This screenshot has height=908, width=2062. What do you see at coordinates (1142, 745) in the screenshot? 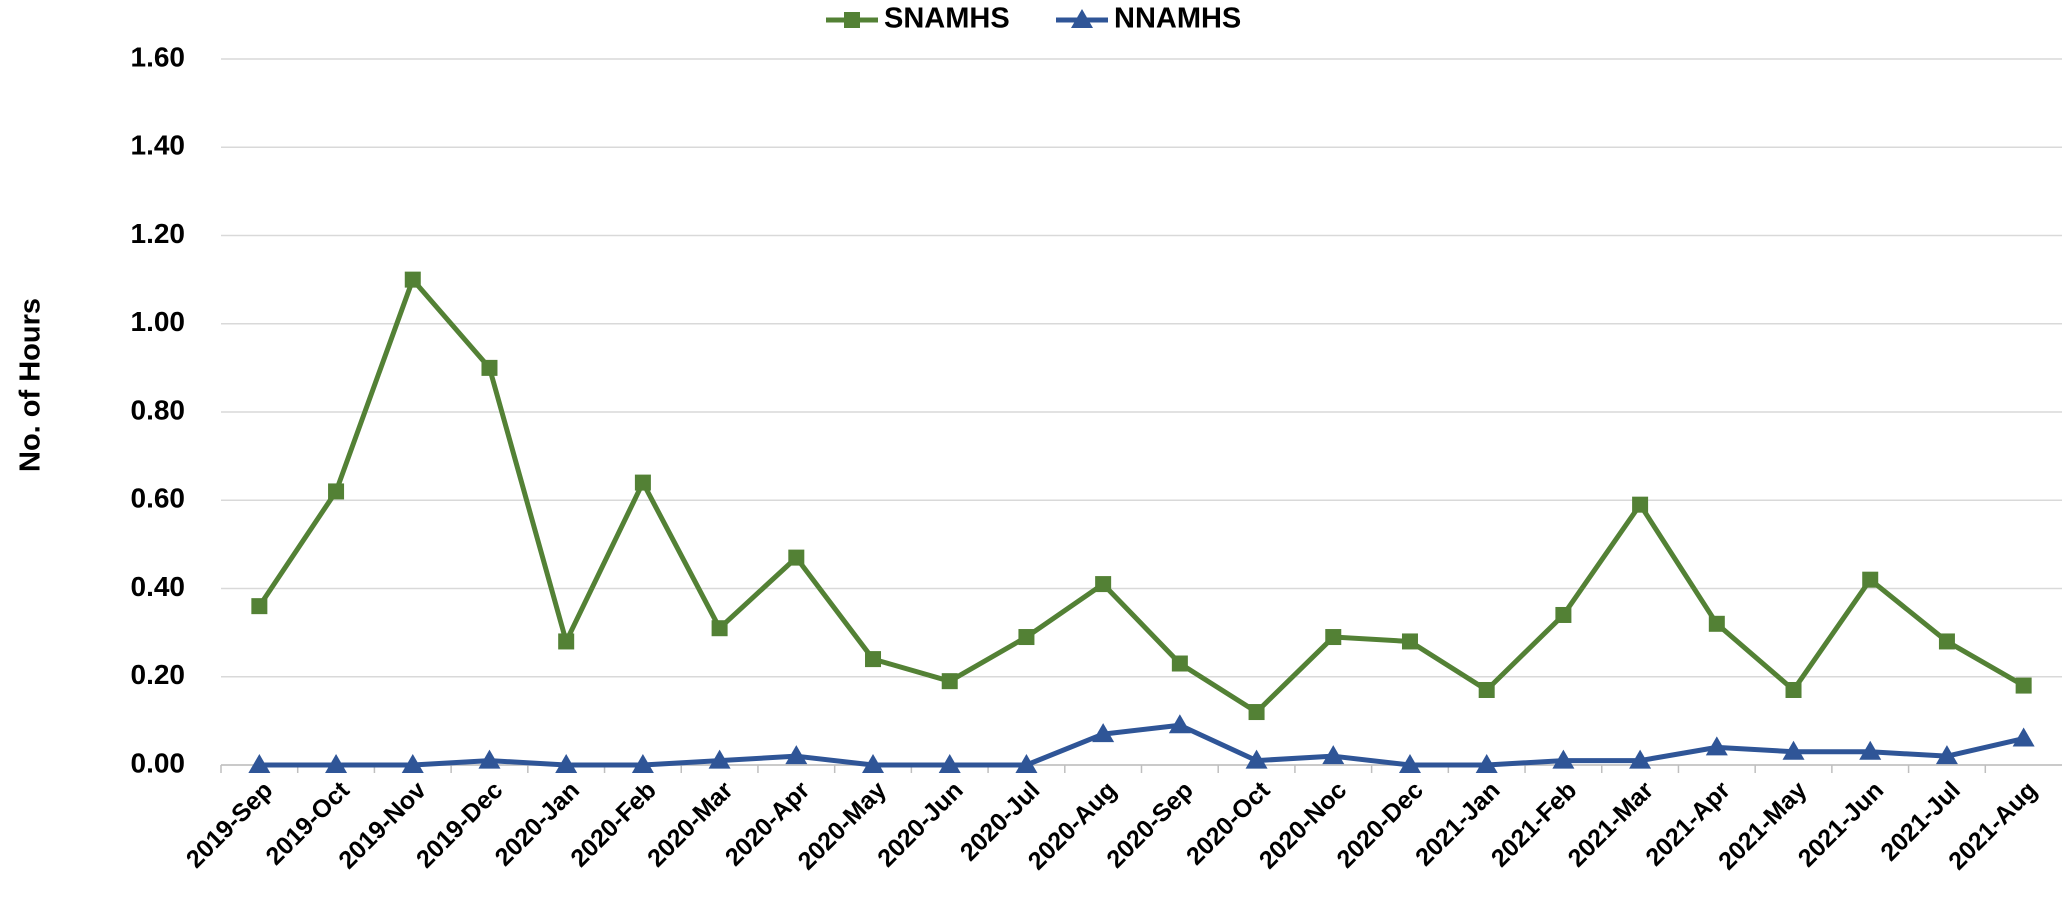
I see `series-line` at bounding box center [1142, 745].